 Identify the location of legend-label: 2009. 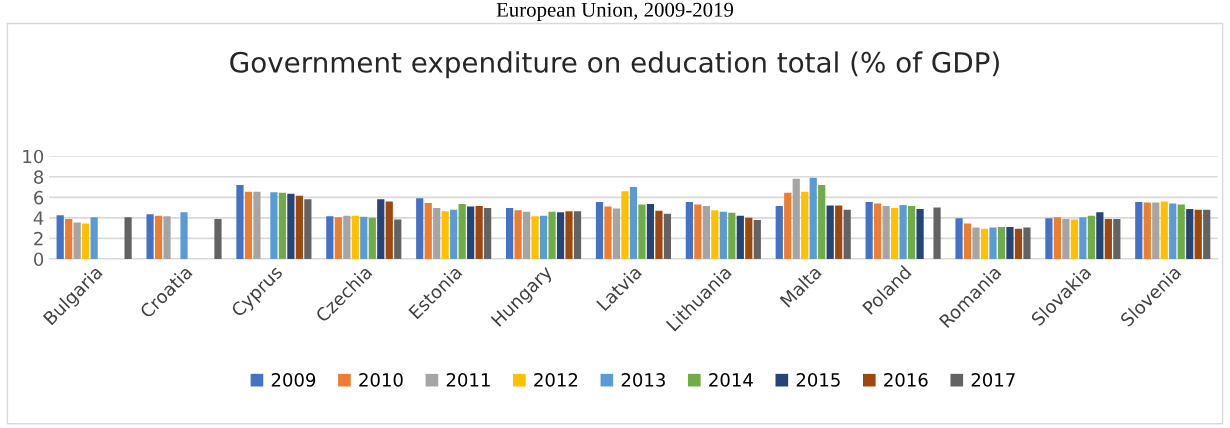
(293, 380).